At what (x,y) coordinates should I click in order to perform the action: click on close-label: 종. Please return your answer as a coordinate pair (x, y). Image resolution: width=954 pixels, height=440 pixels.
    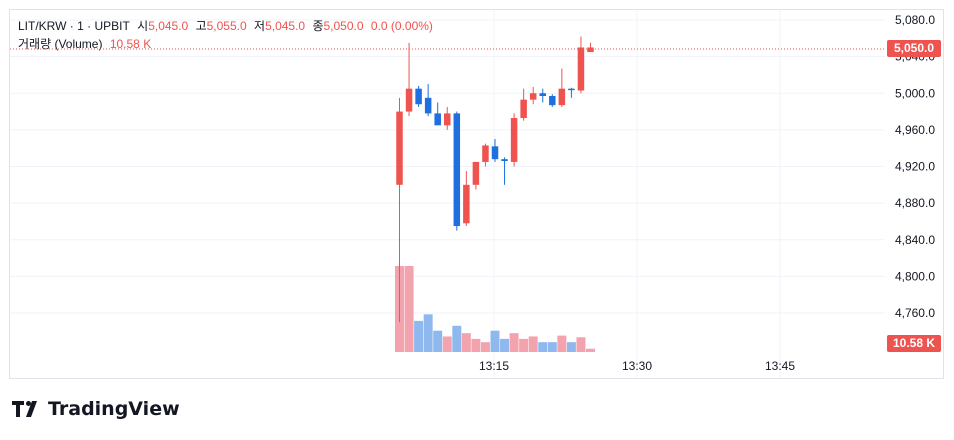
    Looking at the image, I should click on (318, 26).